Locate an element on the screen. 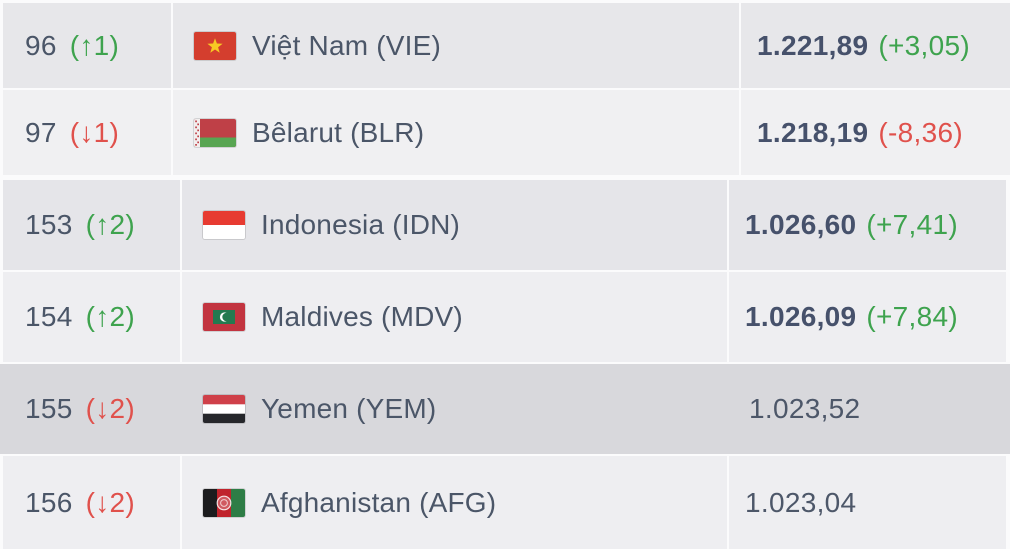  vietnam-flag-icon is located at coordinates (215, 45).